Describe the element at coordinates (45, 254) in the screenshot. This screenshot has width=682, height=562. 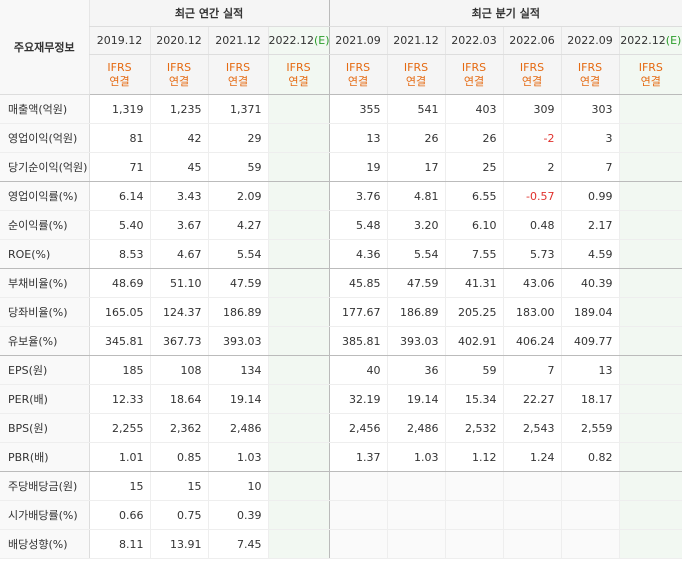
I see `row-label: ROE(%)` at that location.